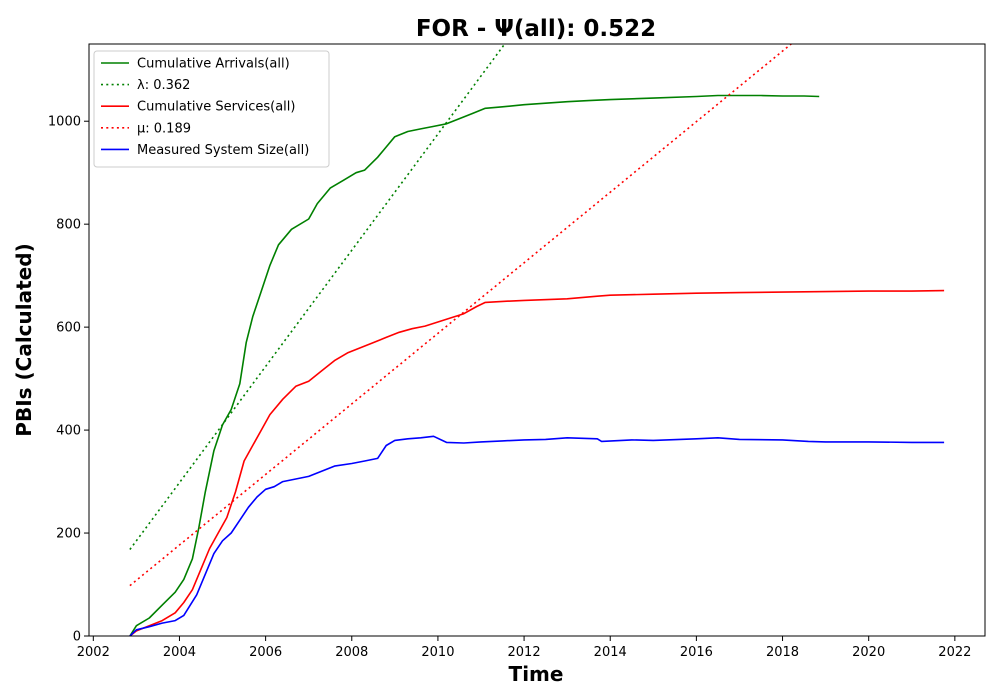 This screenshot has height=700, width=1000. Describe the element at coordinates (351, 652) in the screenshot. I see `x-tick-label: 2008` at that location.